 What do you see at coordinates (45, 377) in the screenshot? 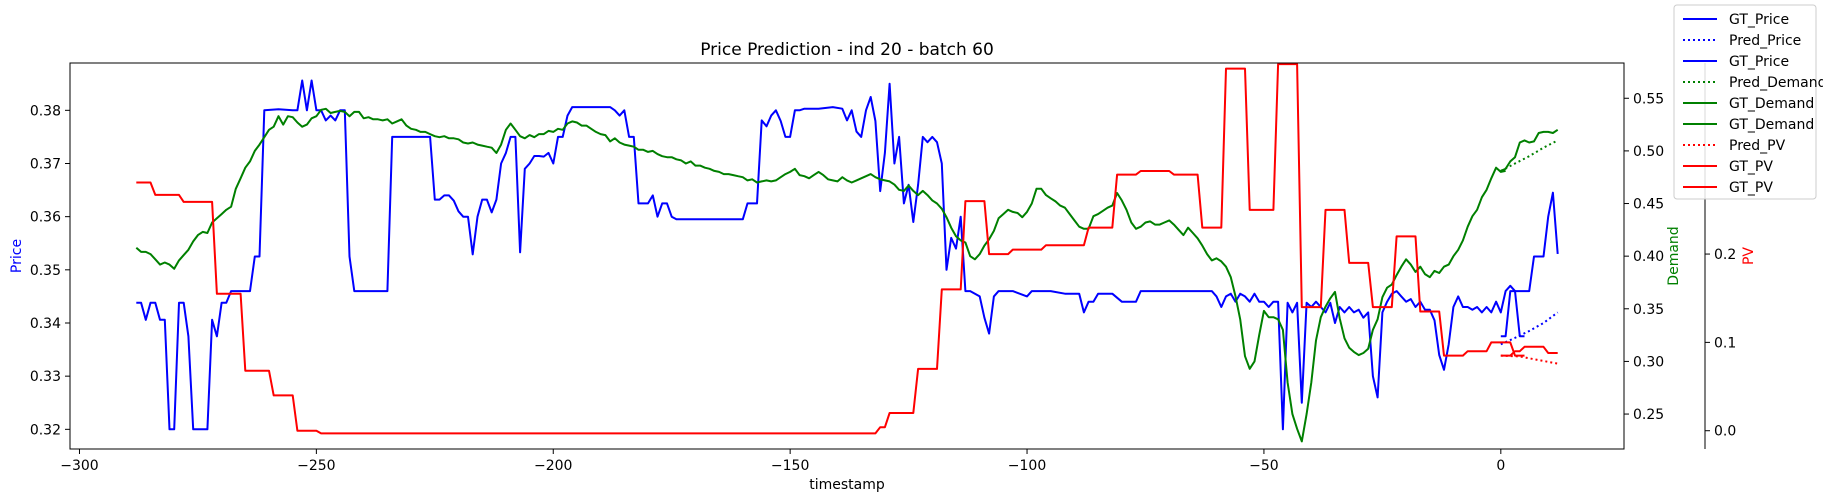
I see `price-tick-label: 0.33` at bounding box center [45, 377].